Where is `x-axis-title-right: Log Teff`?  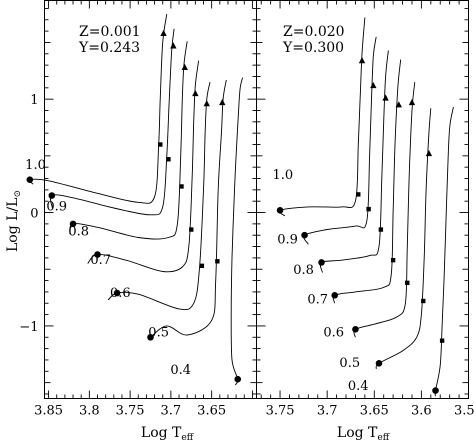 x-axis-title-right: Log Teff is located at coordinates (363, 434).